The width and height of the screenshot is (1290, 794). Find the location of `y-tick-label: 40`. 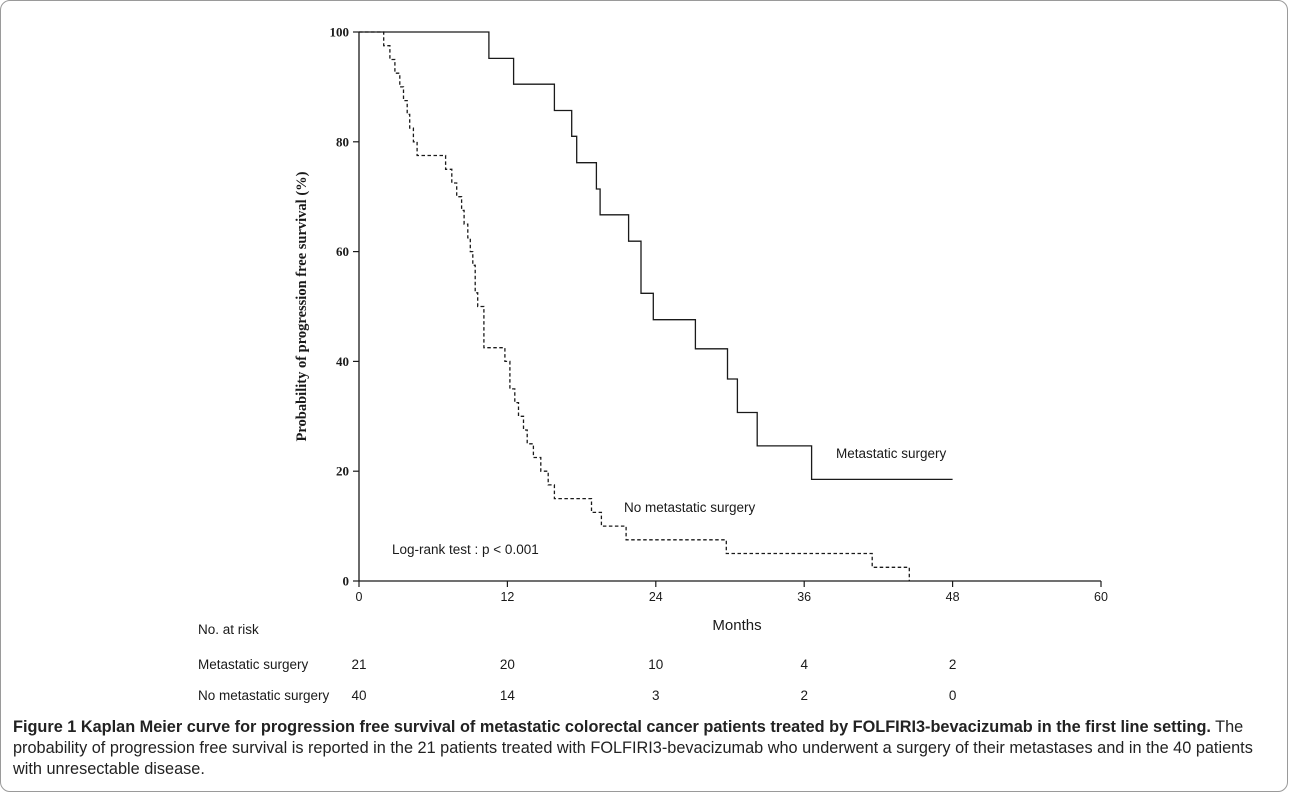

y-tick-label: 40 is located at coordinates (342, 361).